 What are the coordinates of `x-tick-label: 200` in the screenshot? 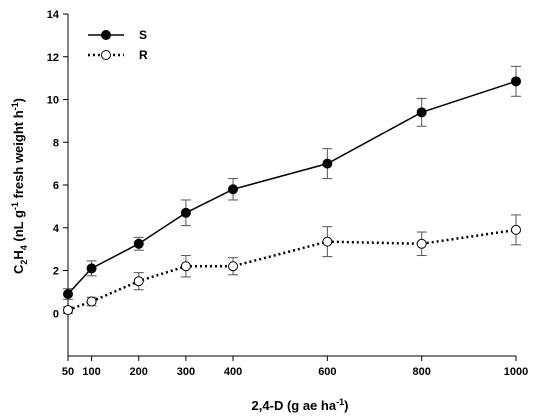 It's located at (139, 372).